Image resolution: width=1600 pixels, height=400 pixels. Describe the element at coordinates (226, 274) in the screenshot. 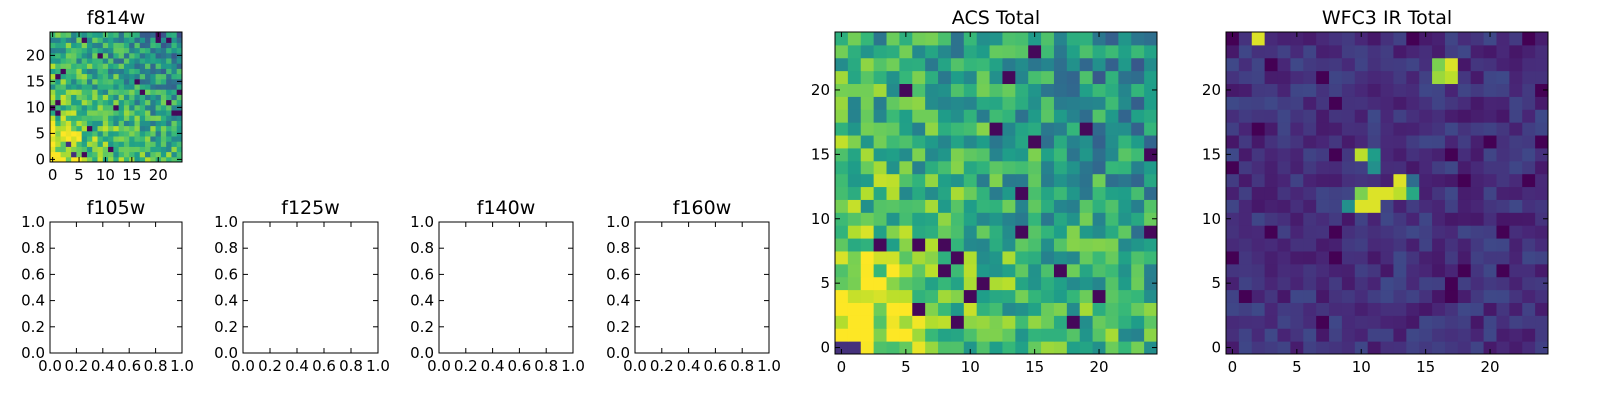

I see `y-tick-label: 0.6` at that location.